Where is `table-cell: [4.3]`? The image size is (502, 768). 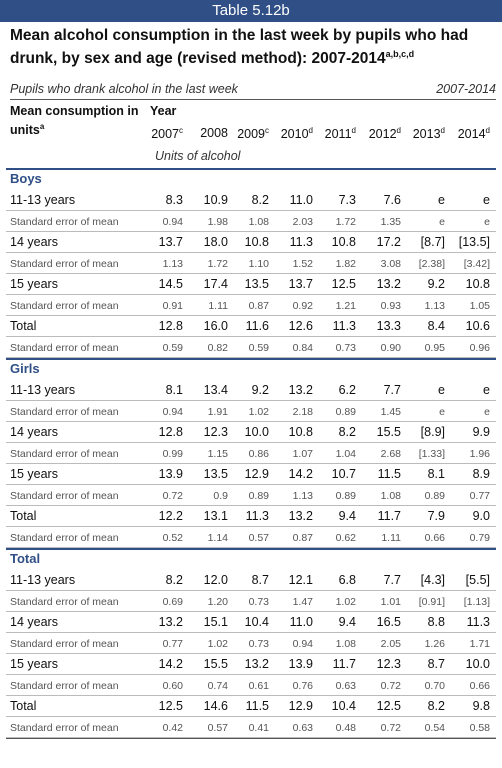
table-cell: [4.3] is located at coordinates (432, 580).